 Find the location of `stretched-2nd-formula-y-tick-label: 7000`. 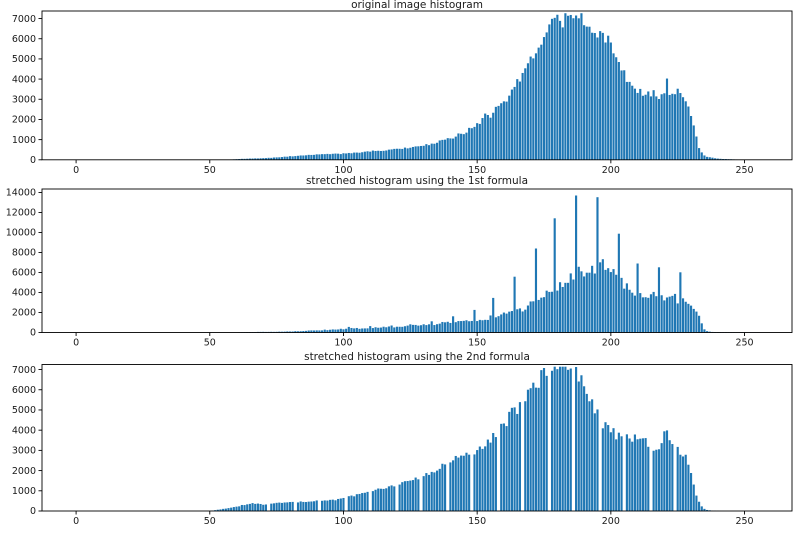

stretched-2nd-formula-y-tick-label: 7000 is located at coordinates (24, 370).